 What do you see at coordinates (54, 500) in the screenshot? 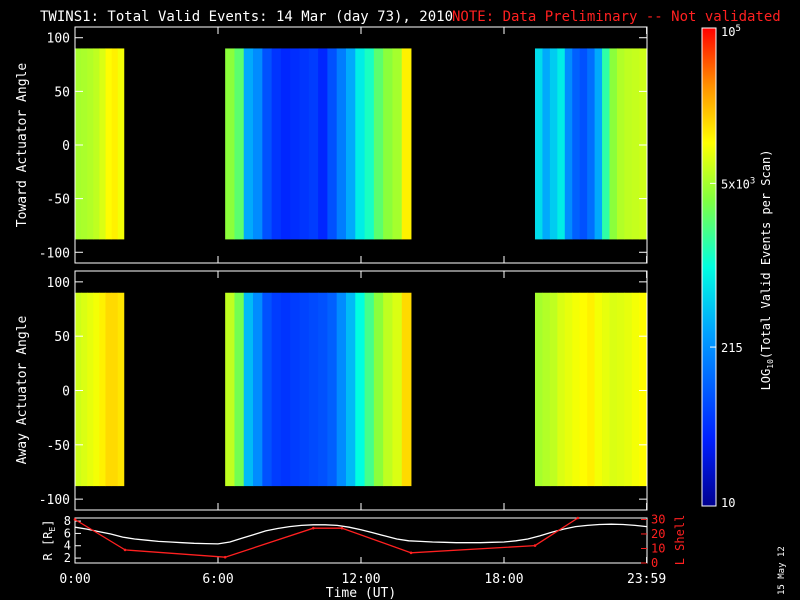
I see `away-y-tick-label: -100` at bounding box center [54, 500].